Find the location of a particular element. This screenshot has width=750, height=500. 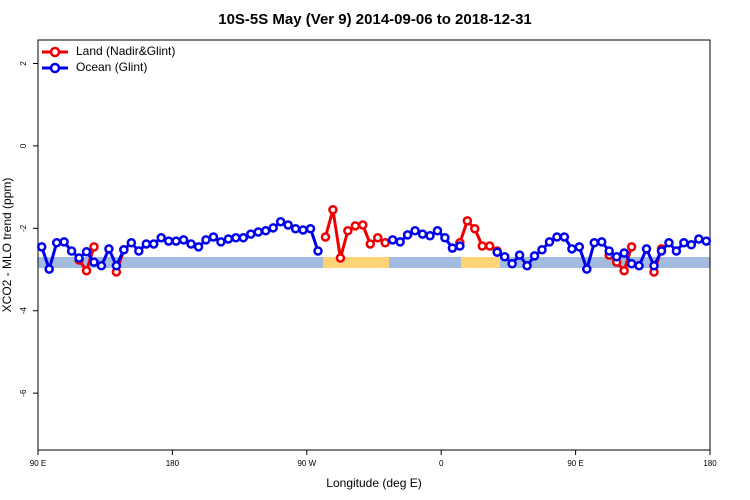

legend-marker is located at coordinates (55, 68).